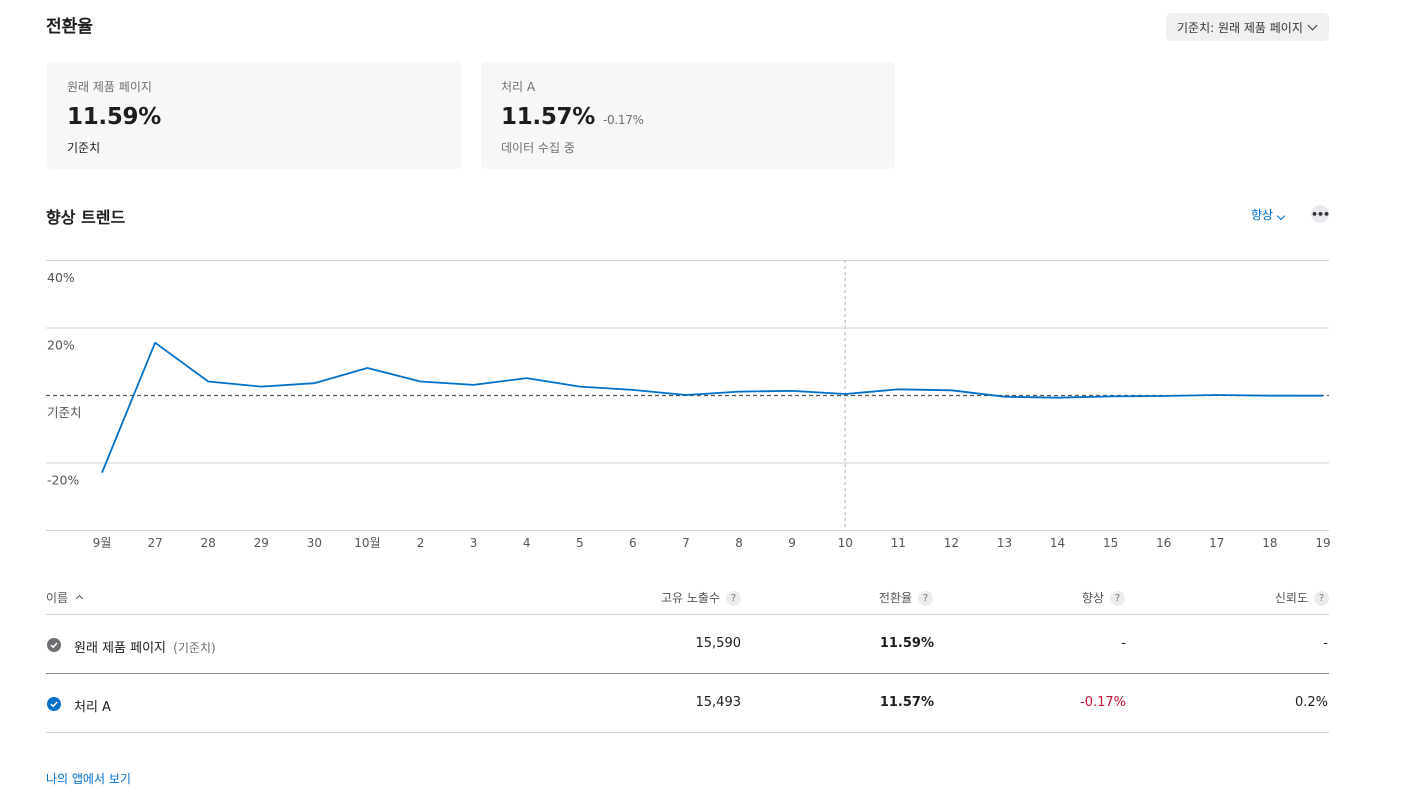 The width and height of the screenshot is (1406, 806). What do you see at coordinates (154, 543) in the screenshot?
I see `x-tick-label: 27` at bounding box center [154, 543].